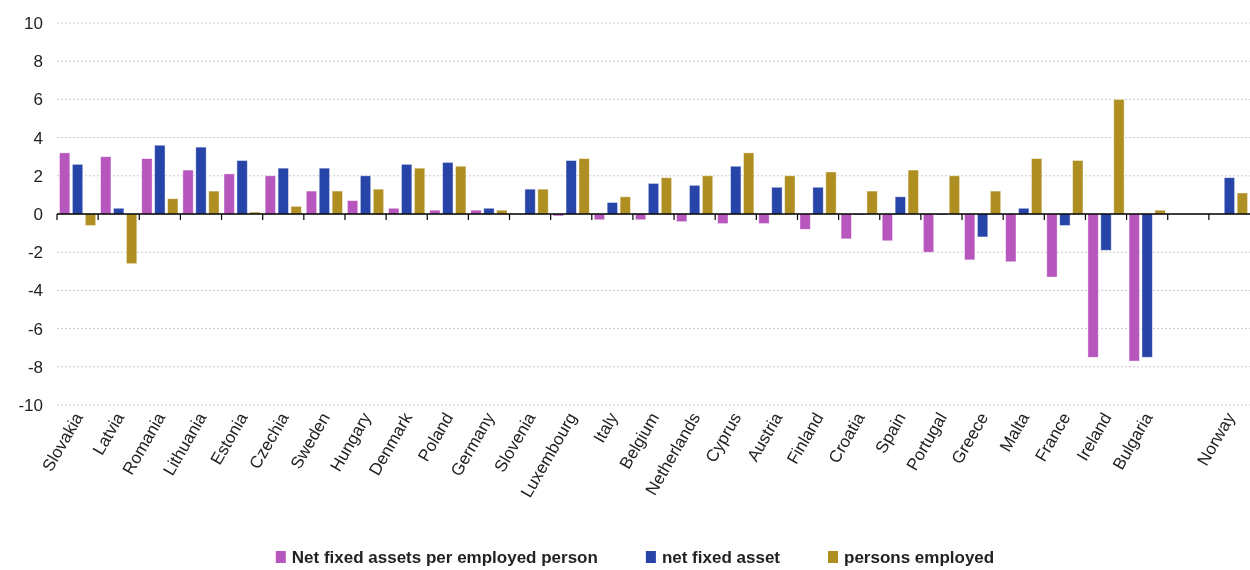 The width and height of the screenshot is (1250, 570). What do you see at coordinates (38, 214) in the screenshot?
I see `y-tick-label: 0` at bounding box center [38, 214].